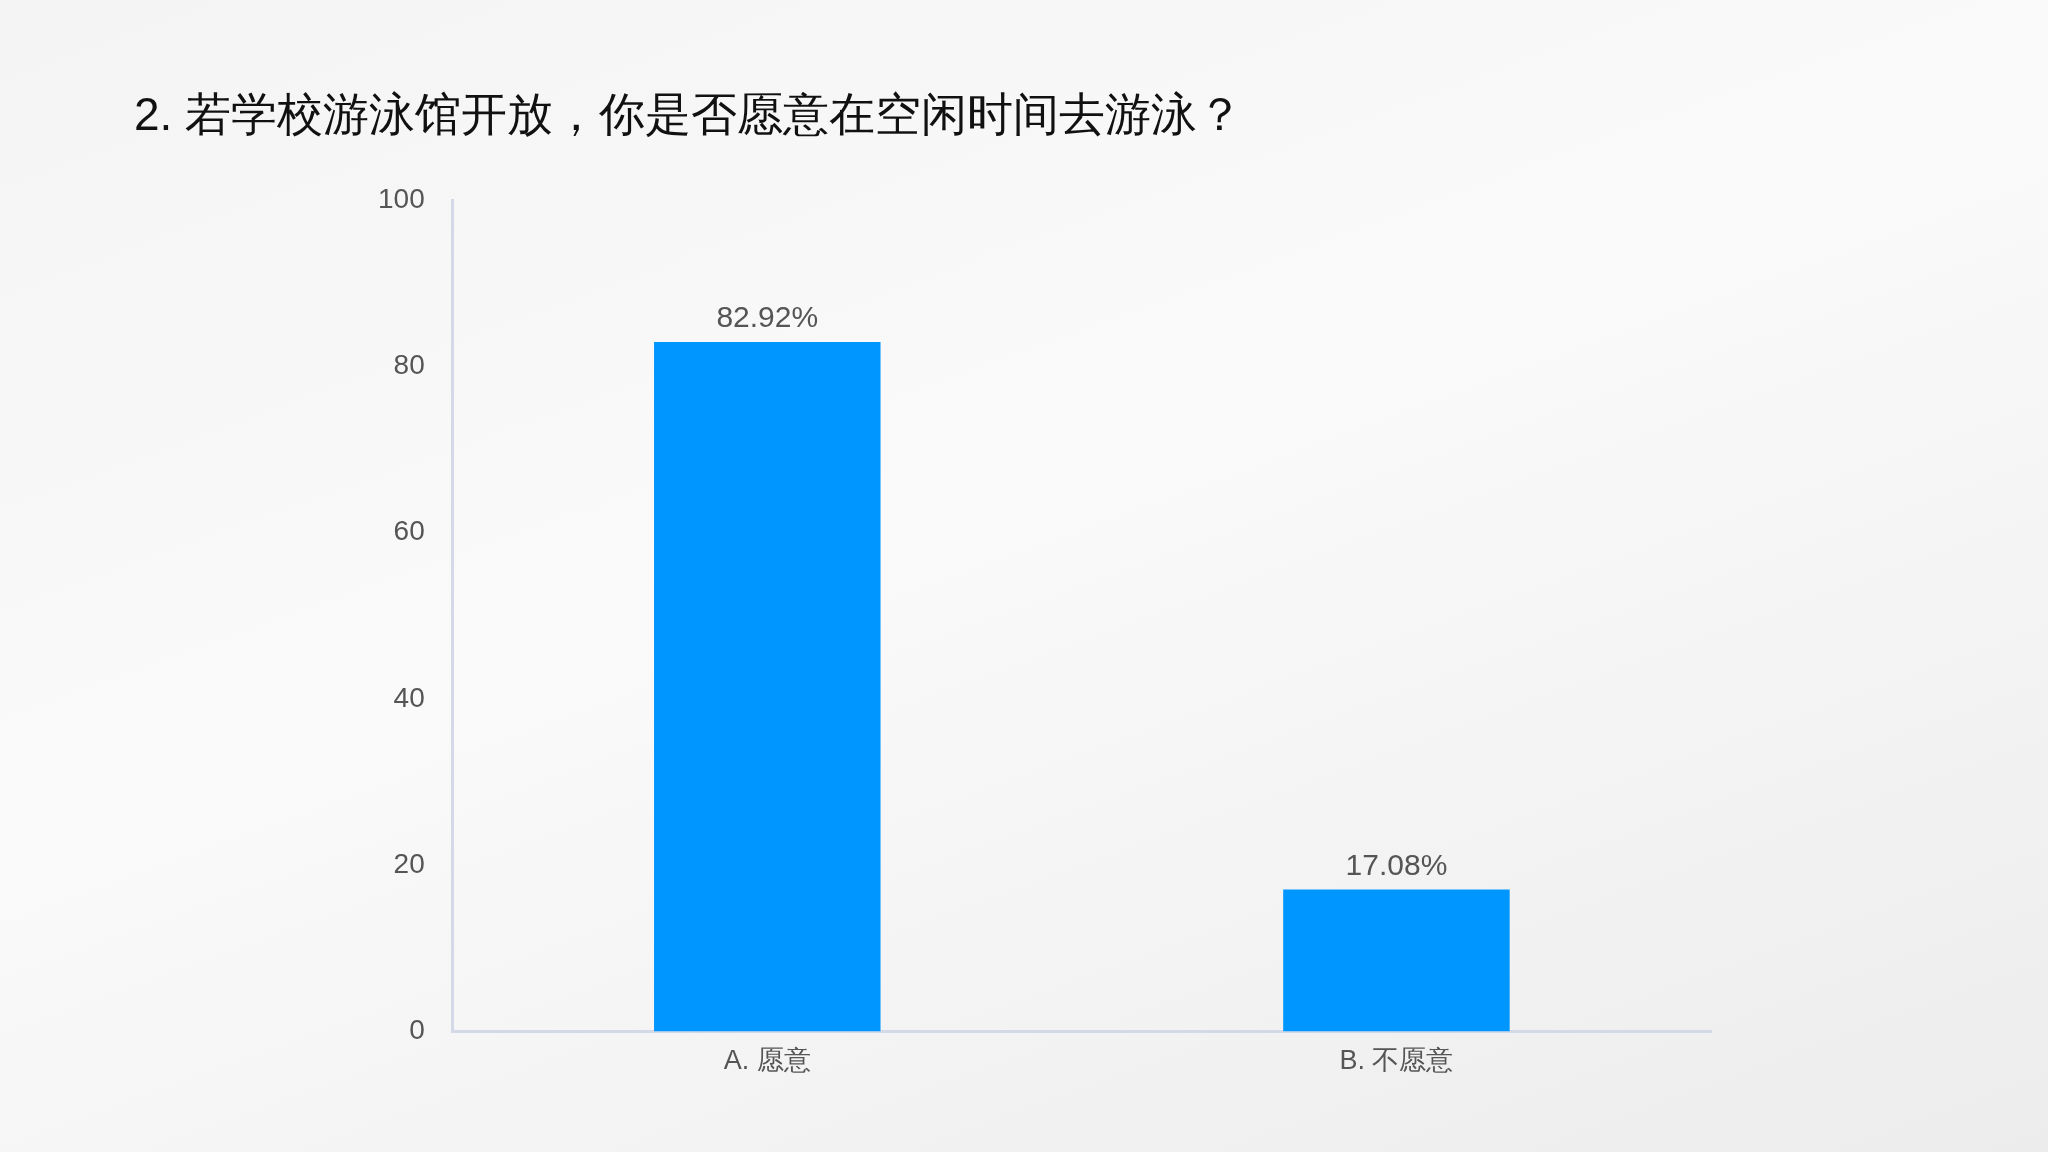  What do you see at coordinates (409, 365) in the screenshot?
I see `y-tick-label: 80` at bounding box center [409, 365].